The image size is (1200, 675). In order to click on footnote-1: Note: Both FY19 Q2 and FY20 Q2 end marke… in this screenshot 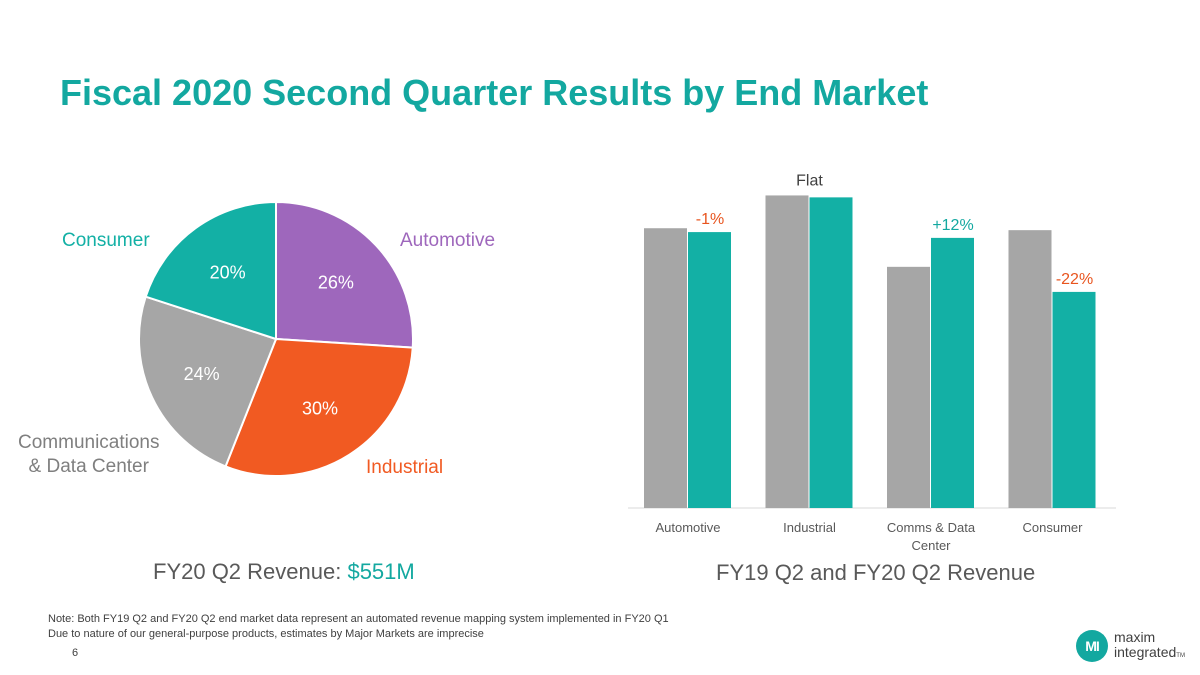, I will do `click(358, 619)`.